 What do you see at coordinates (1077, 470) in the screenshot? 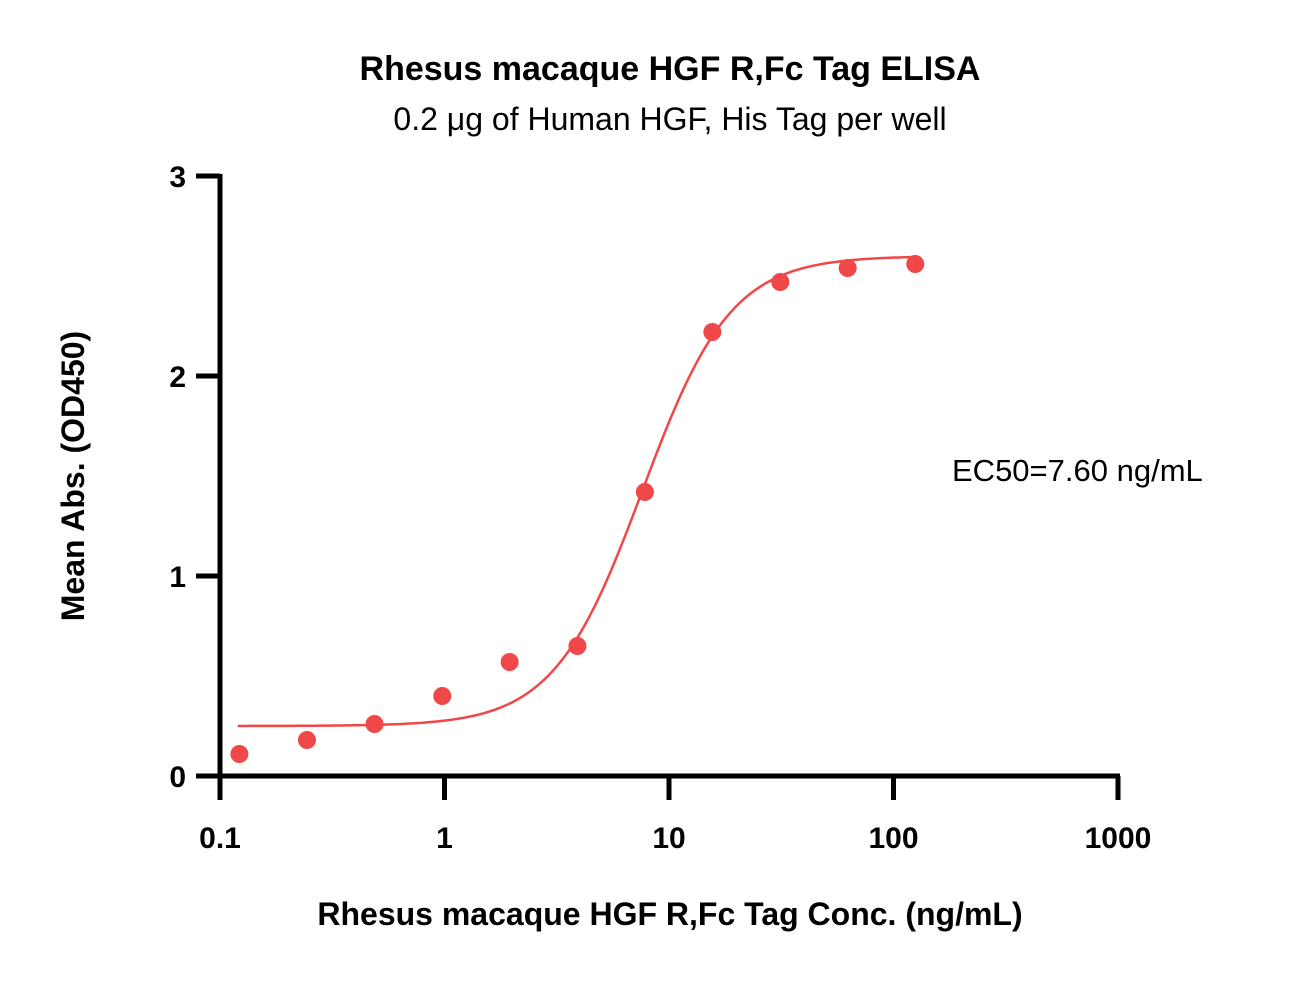
I see `ec50-annotation: EC50=7.60 ng/mL` at bounding box center [1077, 470].